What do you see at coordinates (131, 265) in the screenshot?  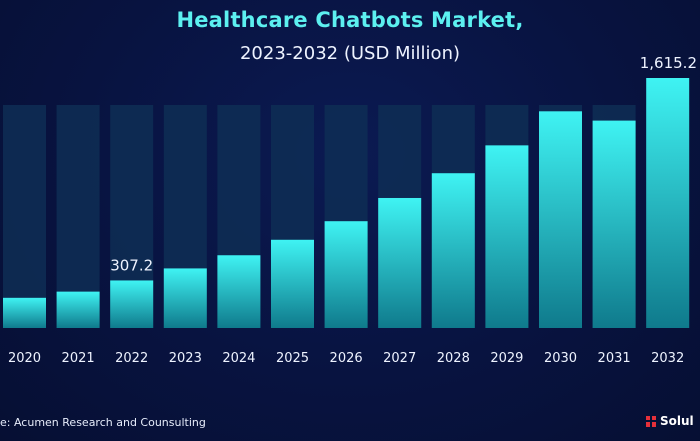 I see `data-label: 307.2` at bounding box center [131, 265].